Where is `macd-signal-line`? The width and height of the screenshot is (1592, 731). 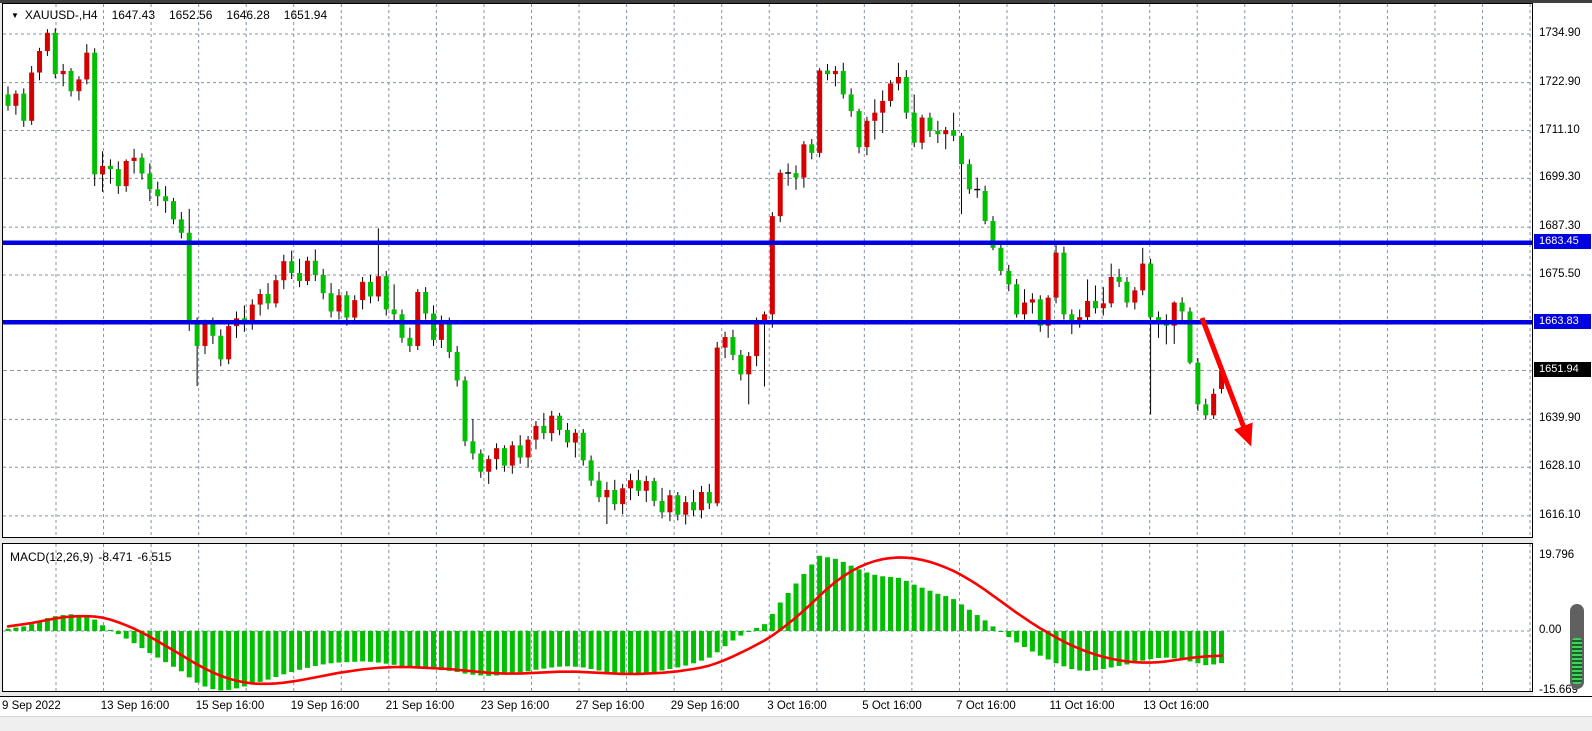
macd-signal-line is located at coordinates (614, 621).